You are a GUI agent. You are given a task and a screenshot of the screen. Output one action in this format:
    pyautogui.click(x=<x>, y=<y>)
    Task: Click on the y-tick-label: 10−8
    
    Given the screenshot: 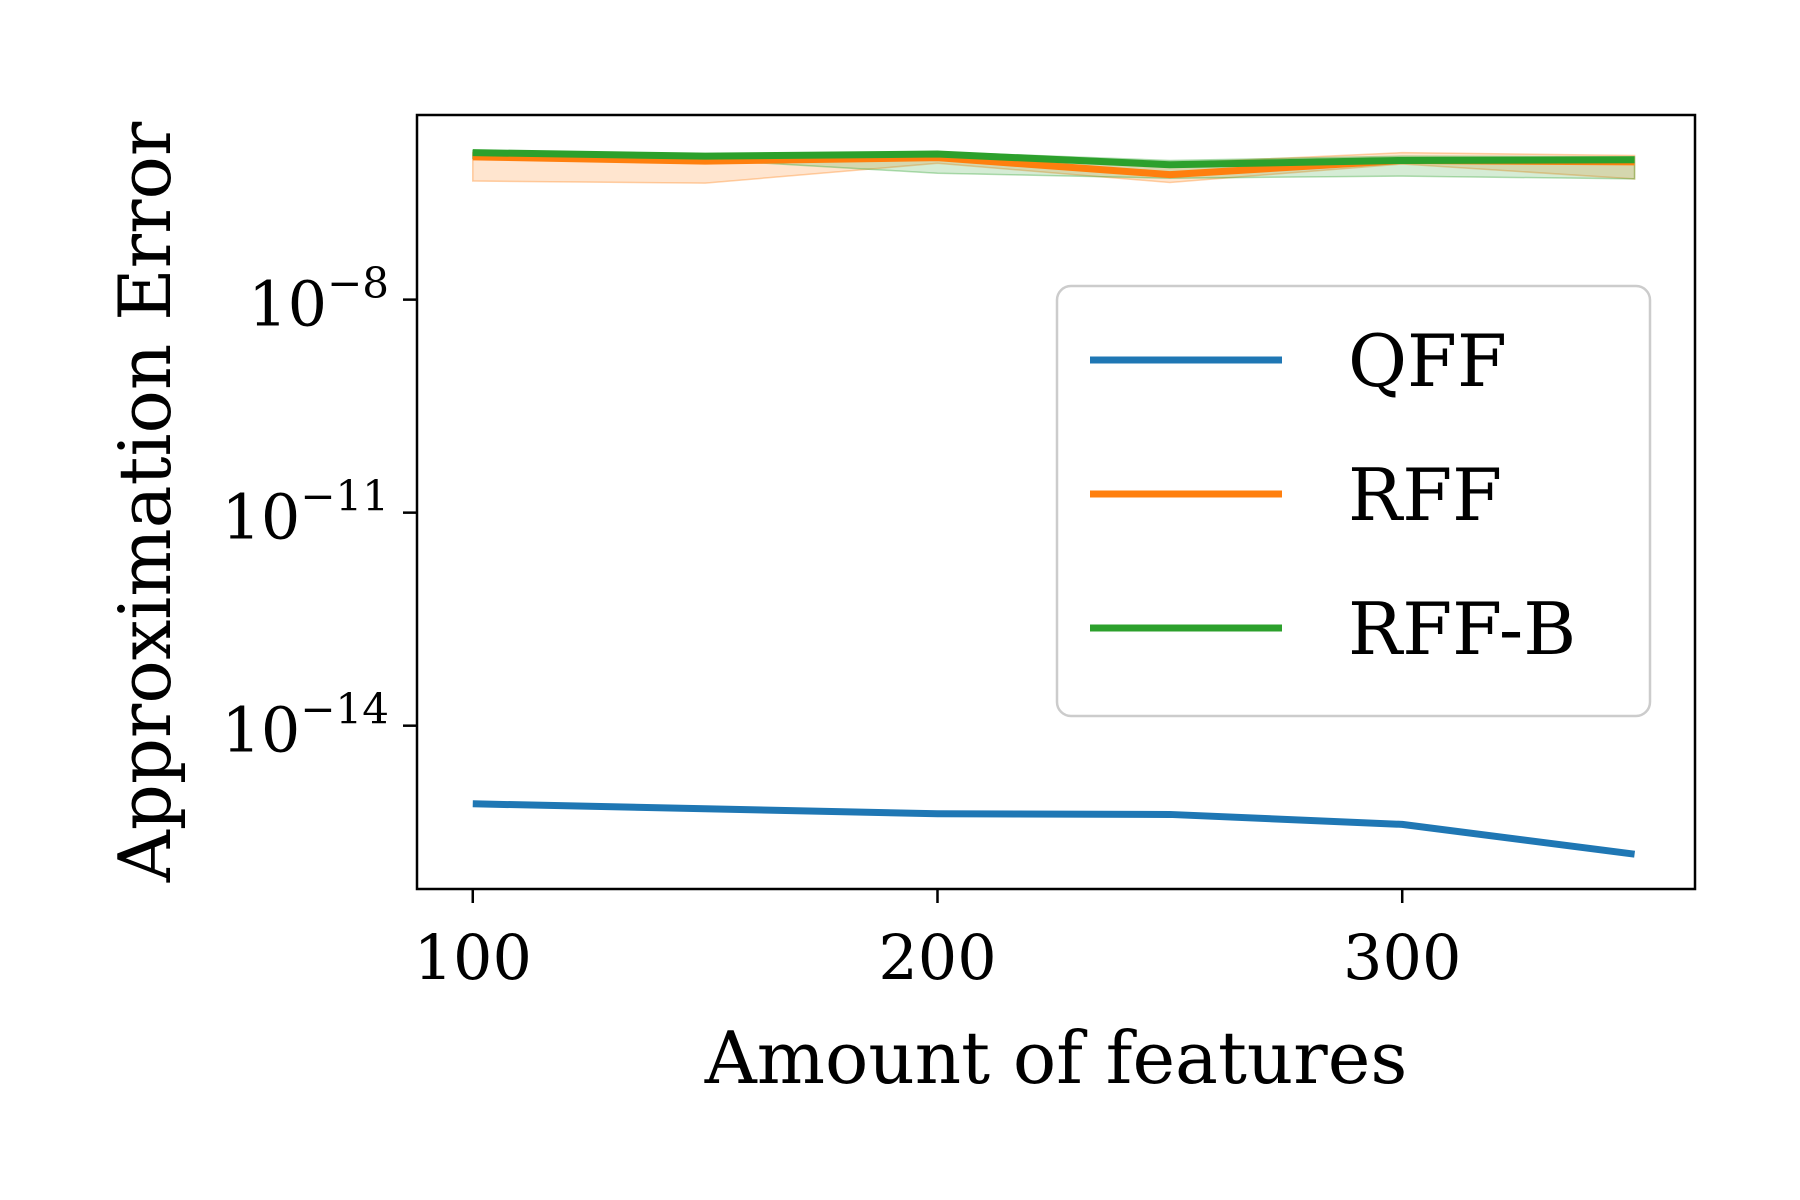 What is the action you would take?
    pyautogui.click(x=318, y=300)
    